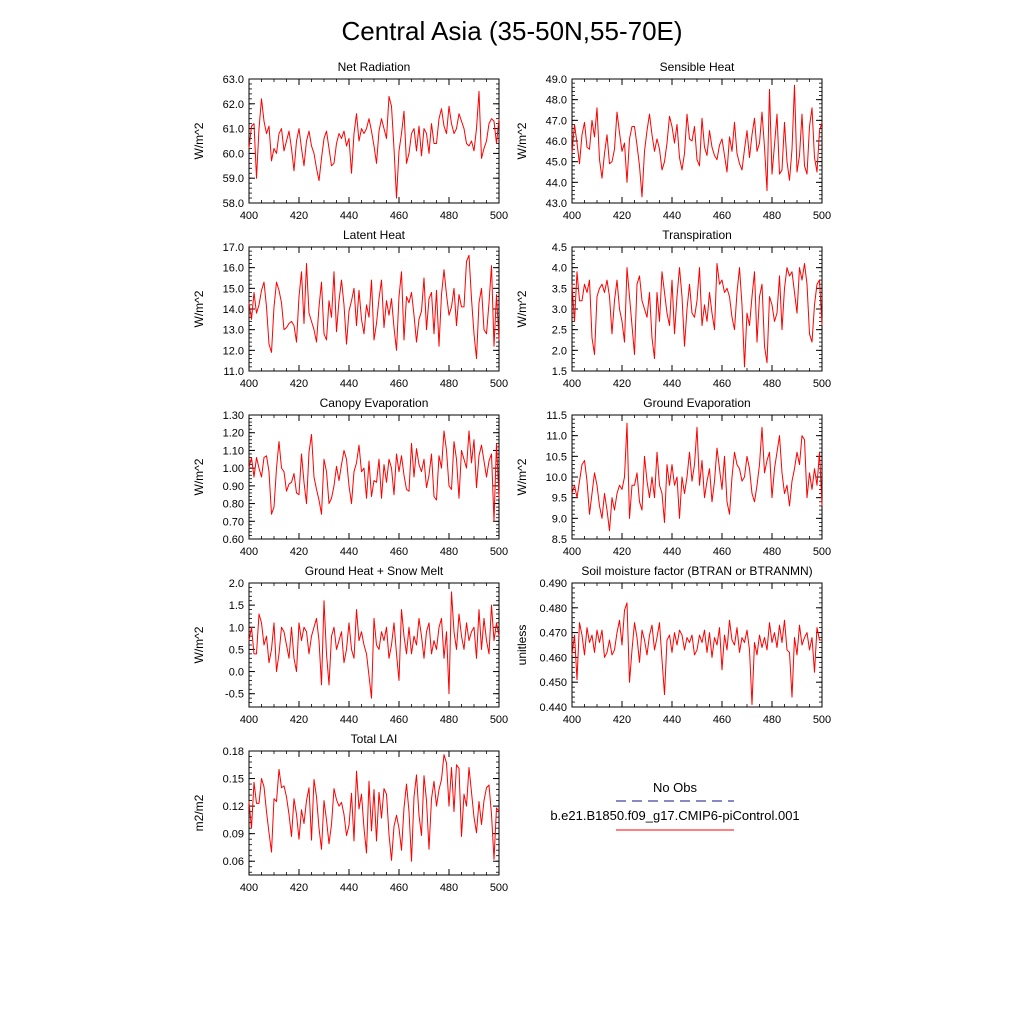 This screenshot has width=1024, height=1024. What do you see at coordinates (233, 351) in the screenshot?
I see `y-tick-label: 12.0` at bounding box center [233, 351].